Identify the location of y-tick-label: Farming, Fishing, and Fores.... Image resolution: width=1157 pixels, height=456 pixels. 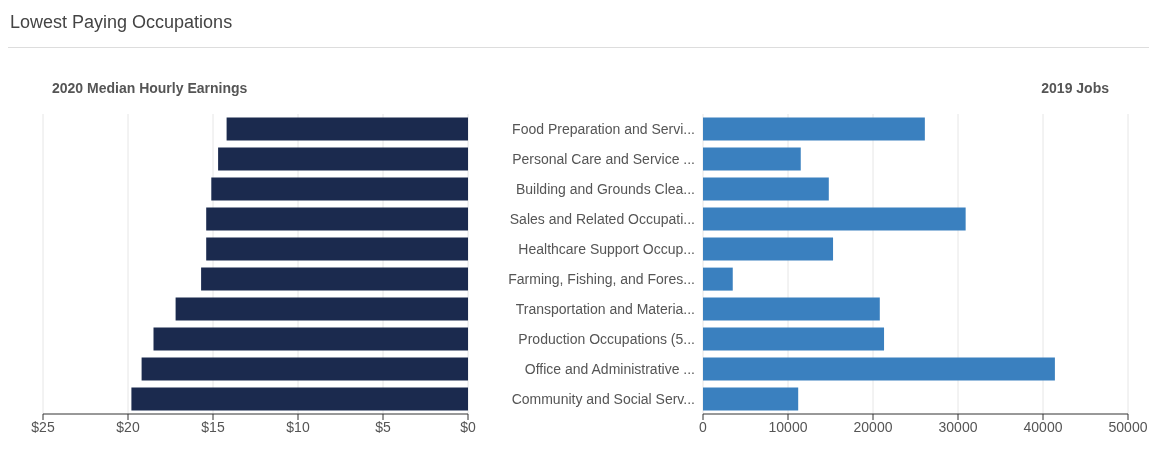
(601, 278).